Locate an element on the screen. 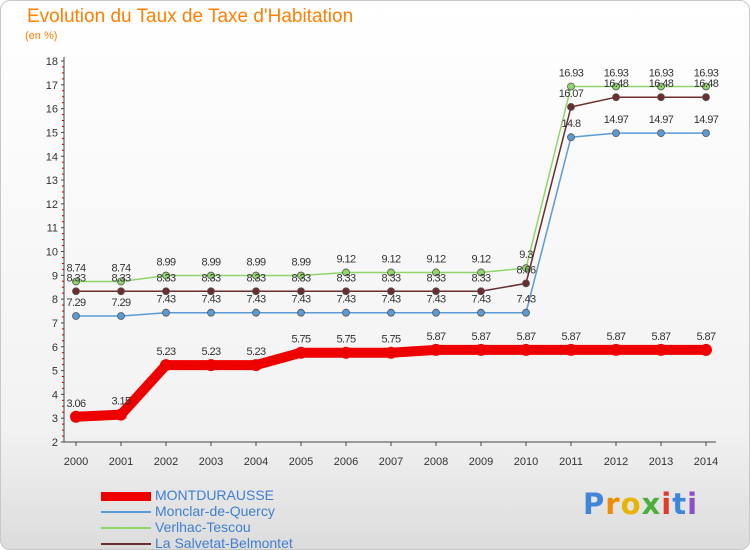 The height and width of the screenshot is (550, 750). x-tick-label: 2012 is located at coordinates (616, 462).